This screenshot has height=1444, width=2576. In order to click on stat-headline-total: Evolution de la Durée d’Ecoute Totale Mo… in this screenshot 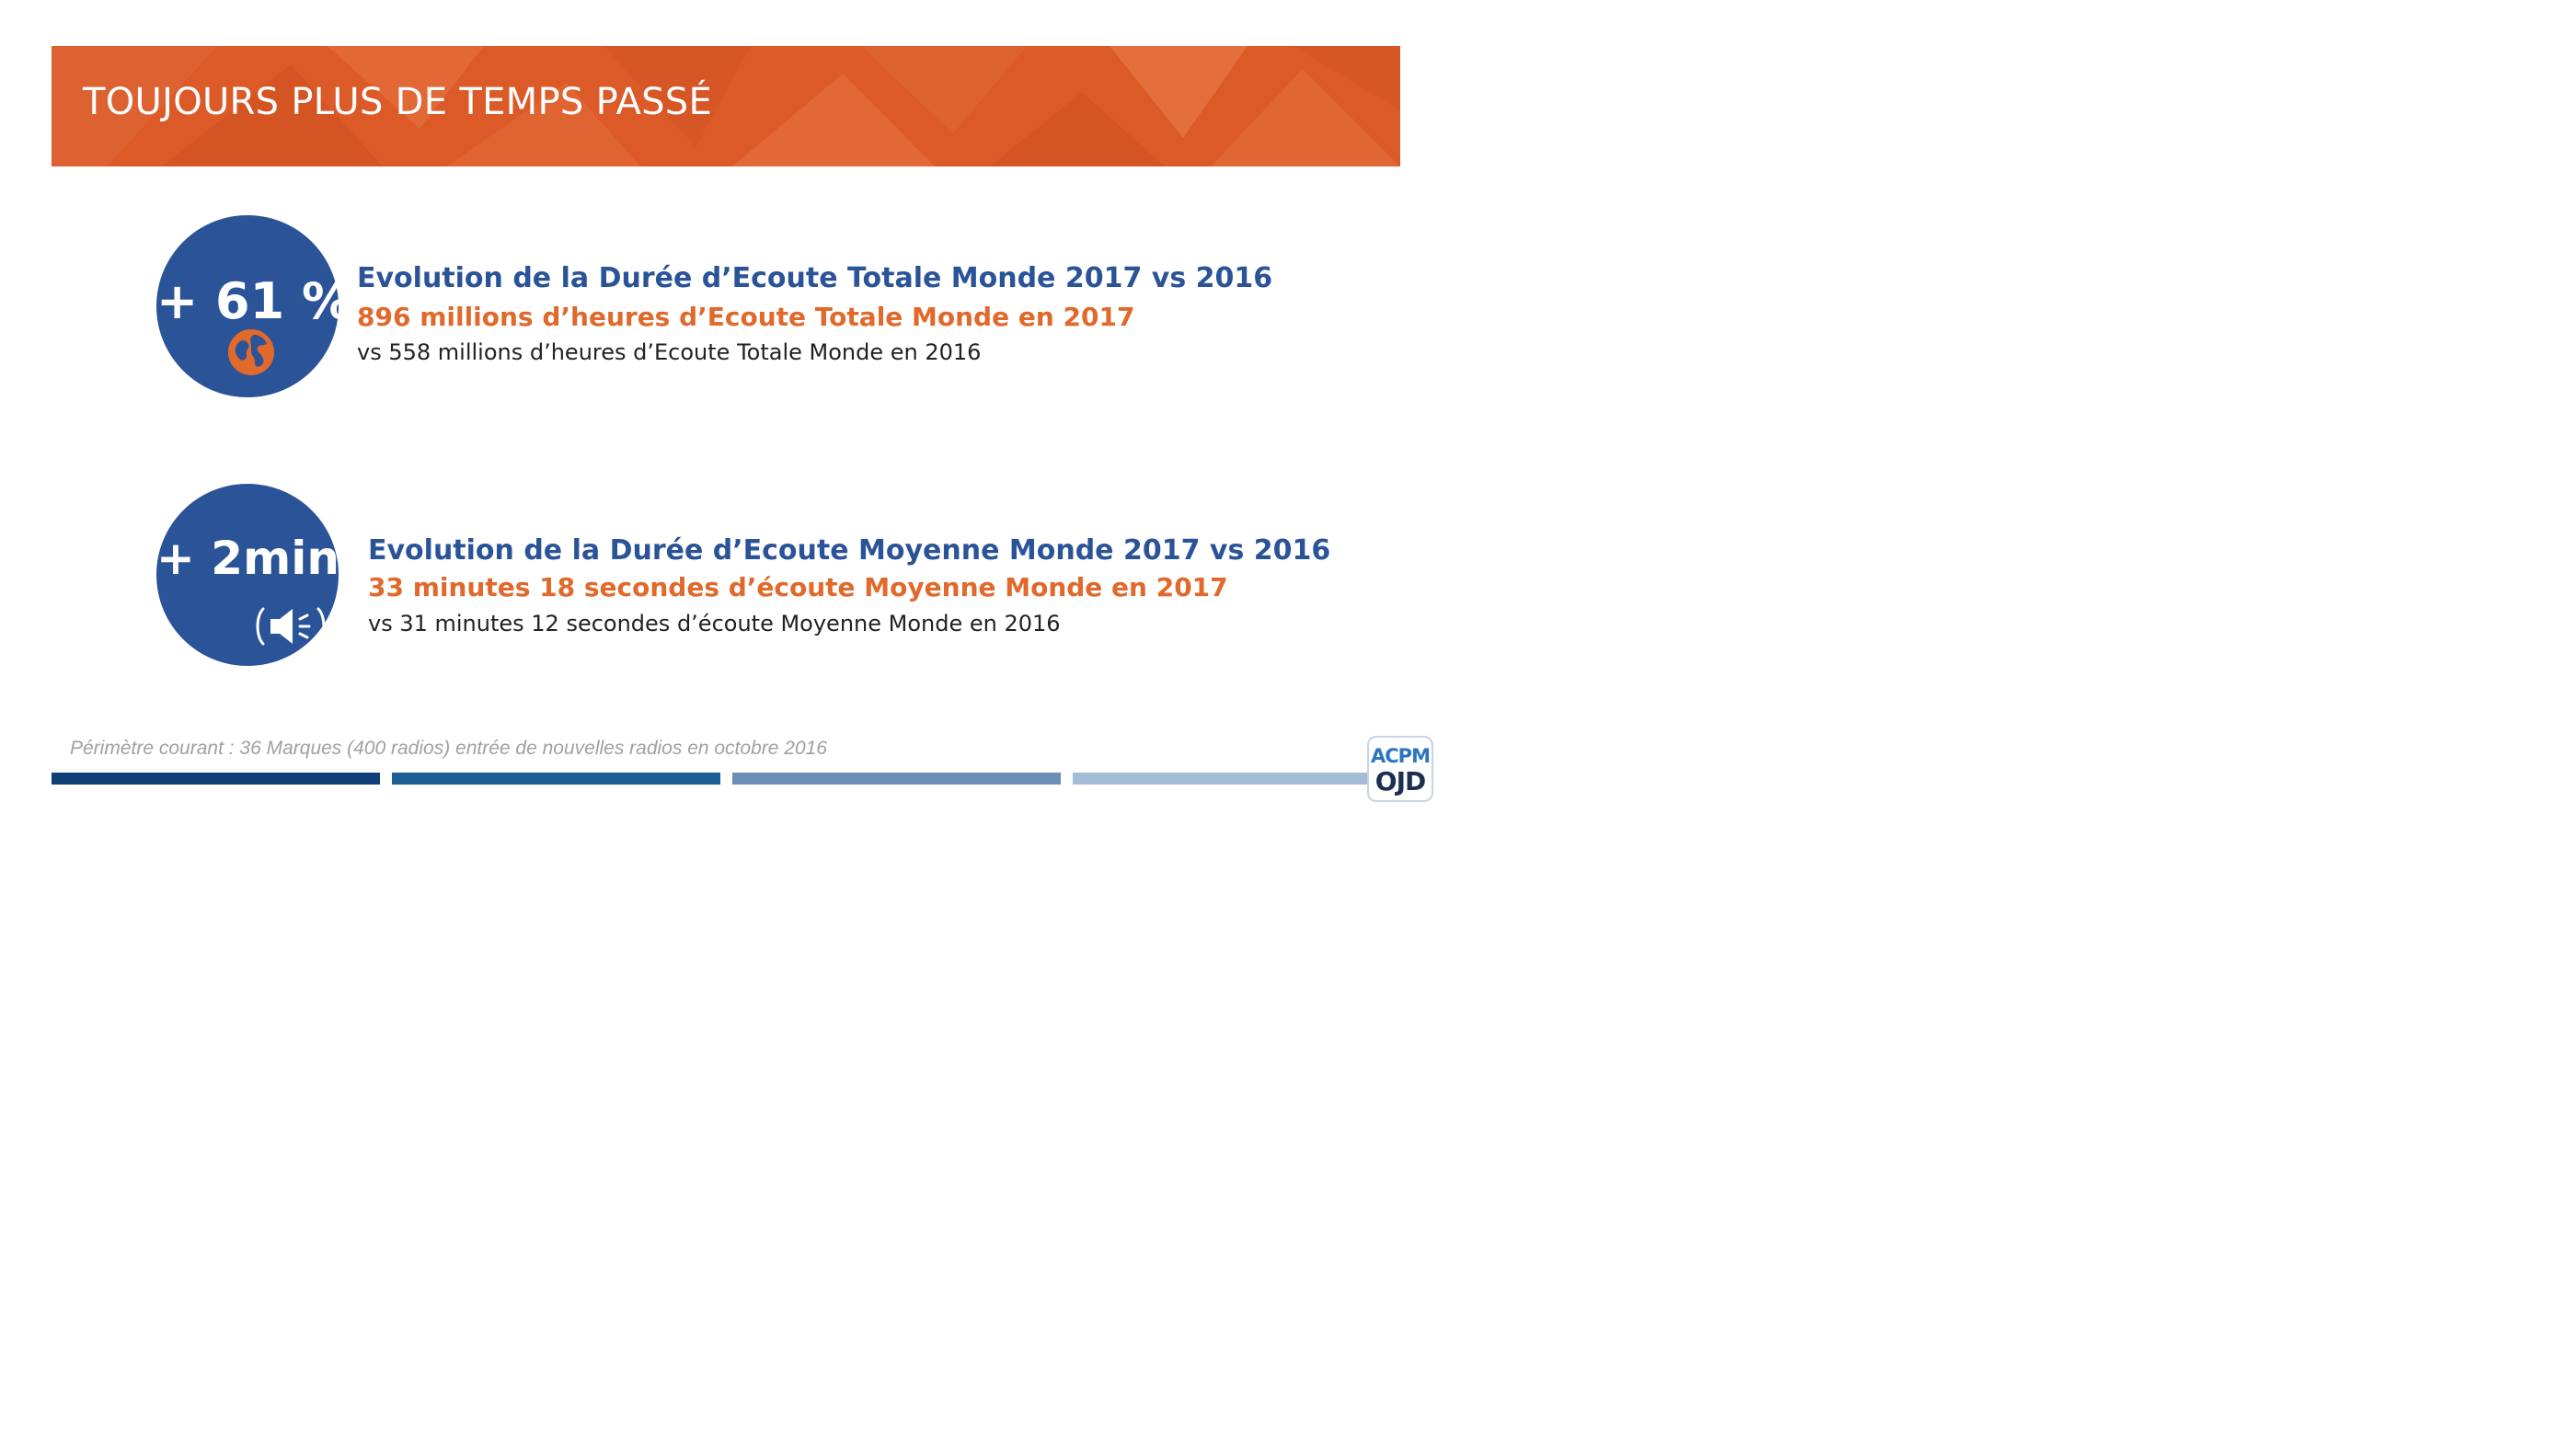, I will do `click(815, 278)`.